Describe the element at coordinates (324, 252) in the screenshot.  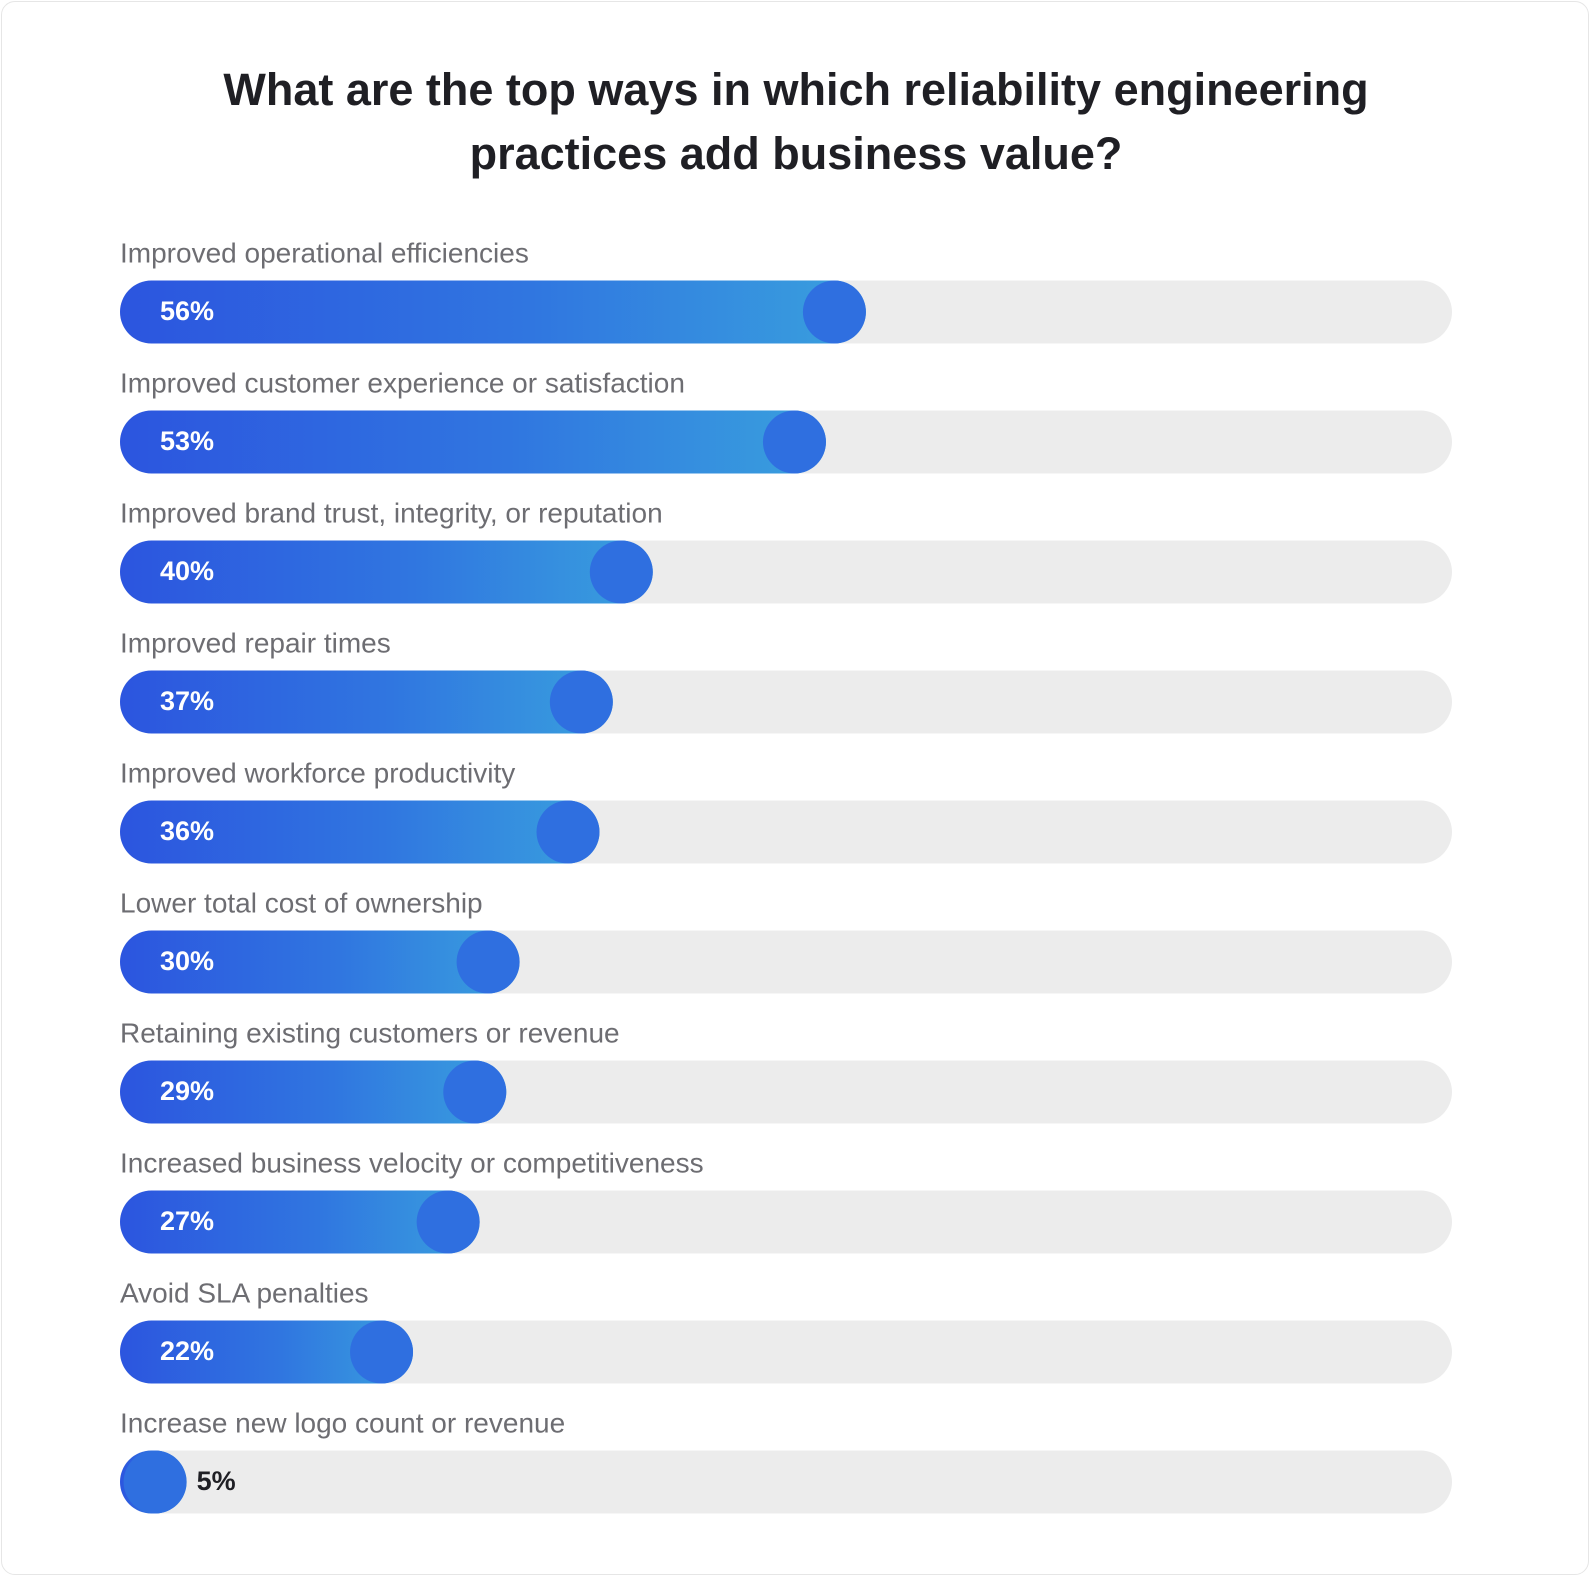
I see `category-label: Improved operational efficiencies` at that location.